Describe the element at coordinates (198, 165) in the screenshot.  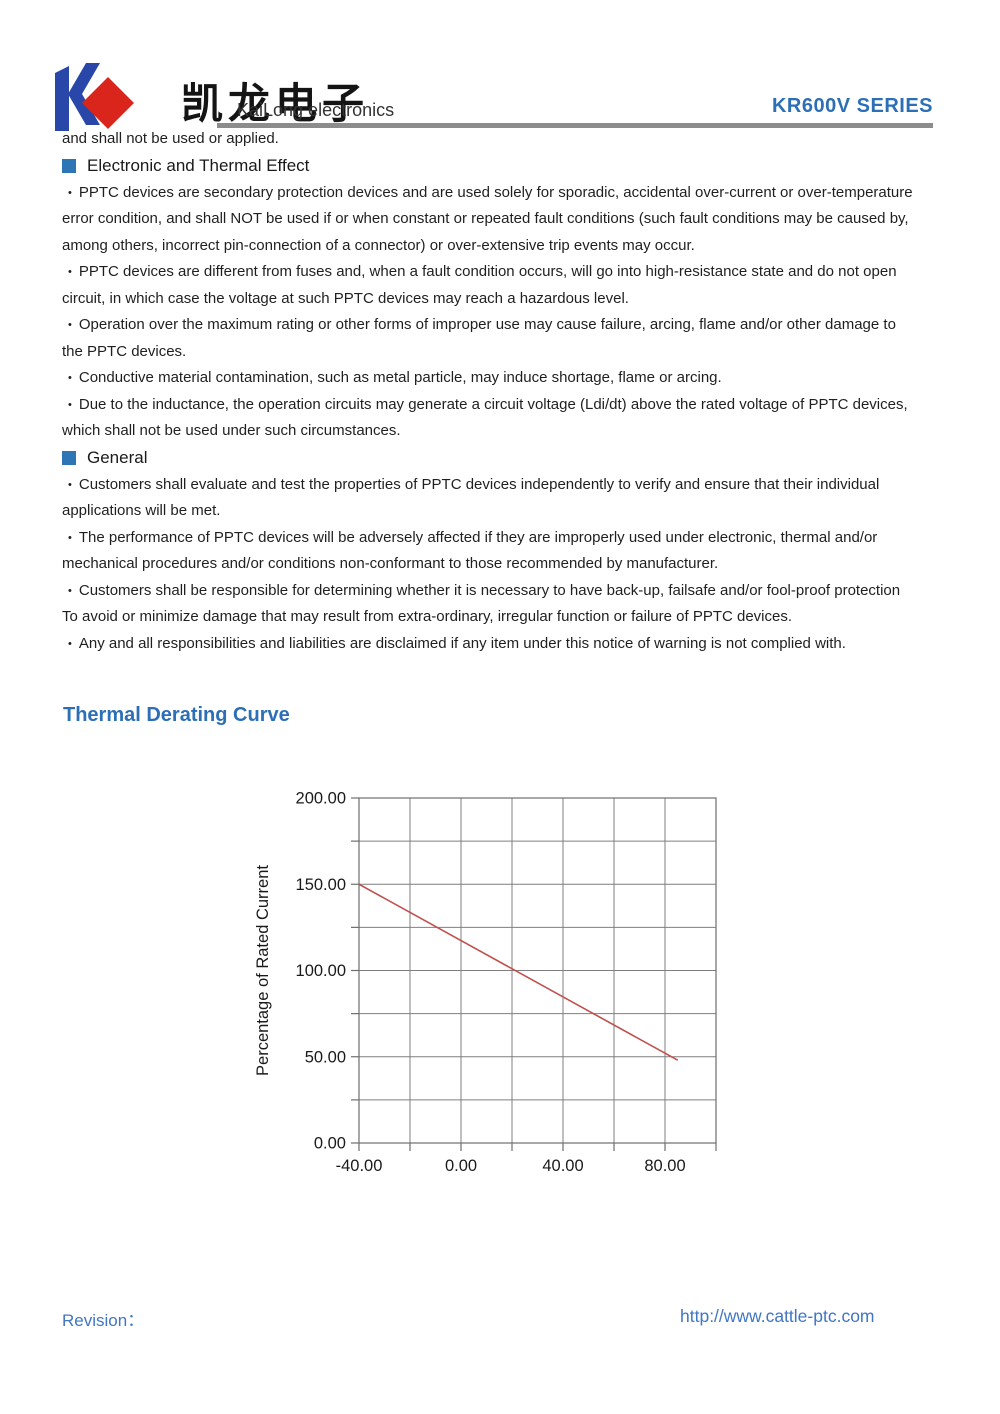
I see `section-header-label: Electronic and Thermal Effect` at that location.